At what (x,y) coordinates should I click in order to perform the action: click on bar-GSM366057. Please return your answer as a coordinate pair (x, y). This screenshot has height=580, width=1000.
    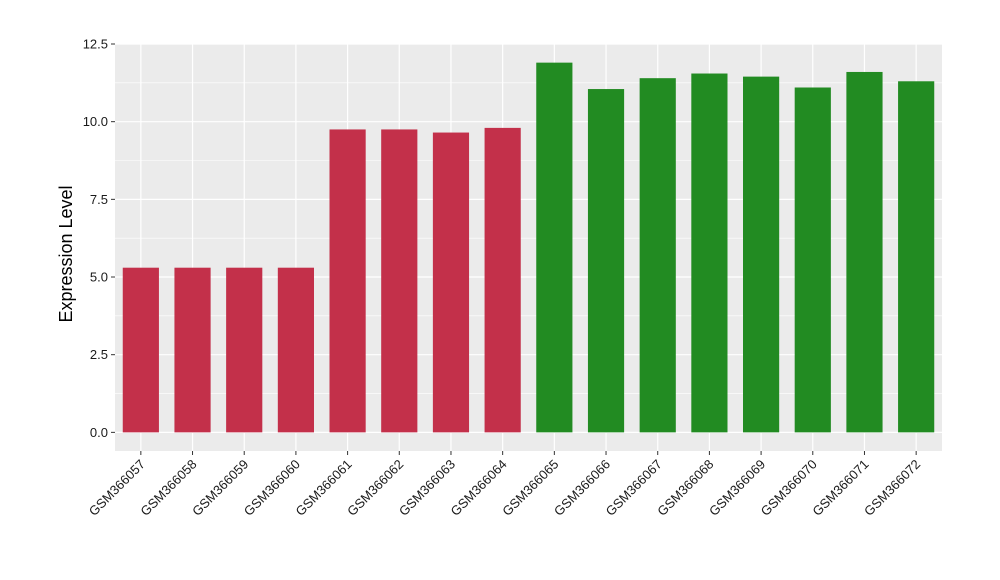
    Looking at the image, I should click on (140, 350).